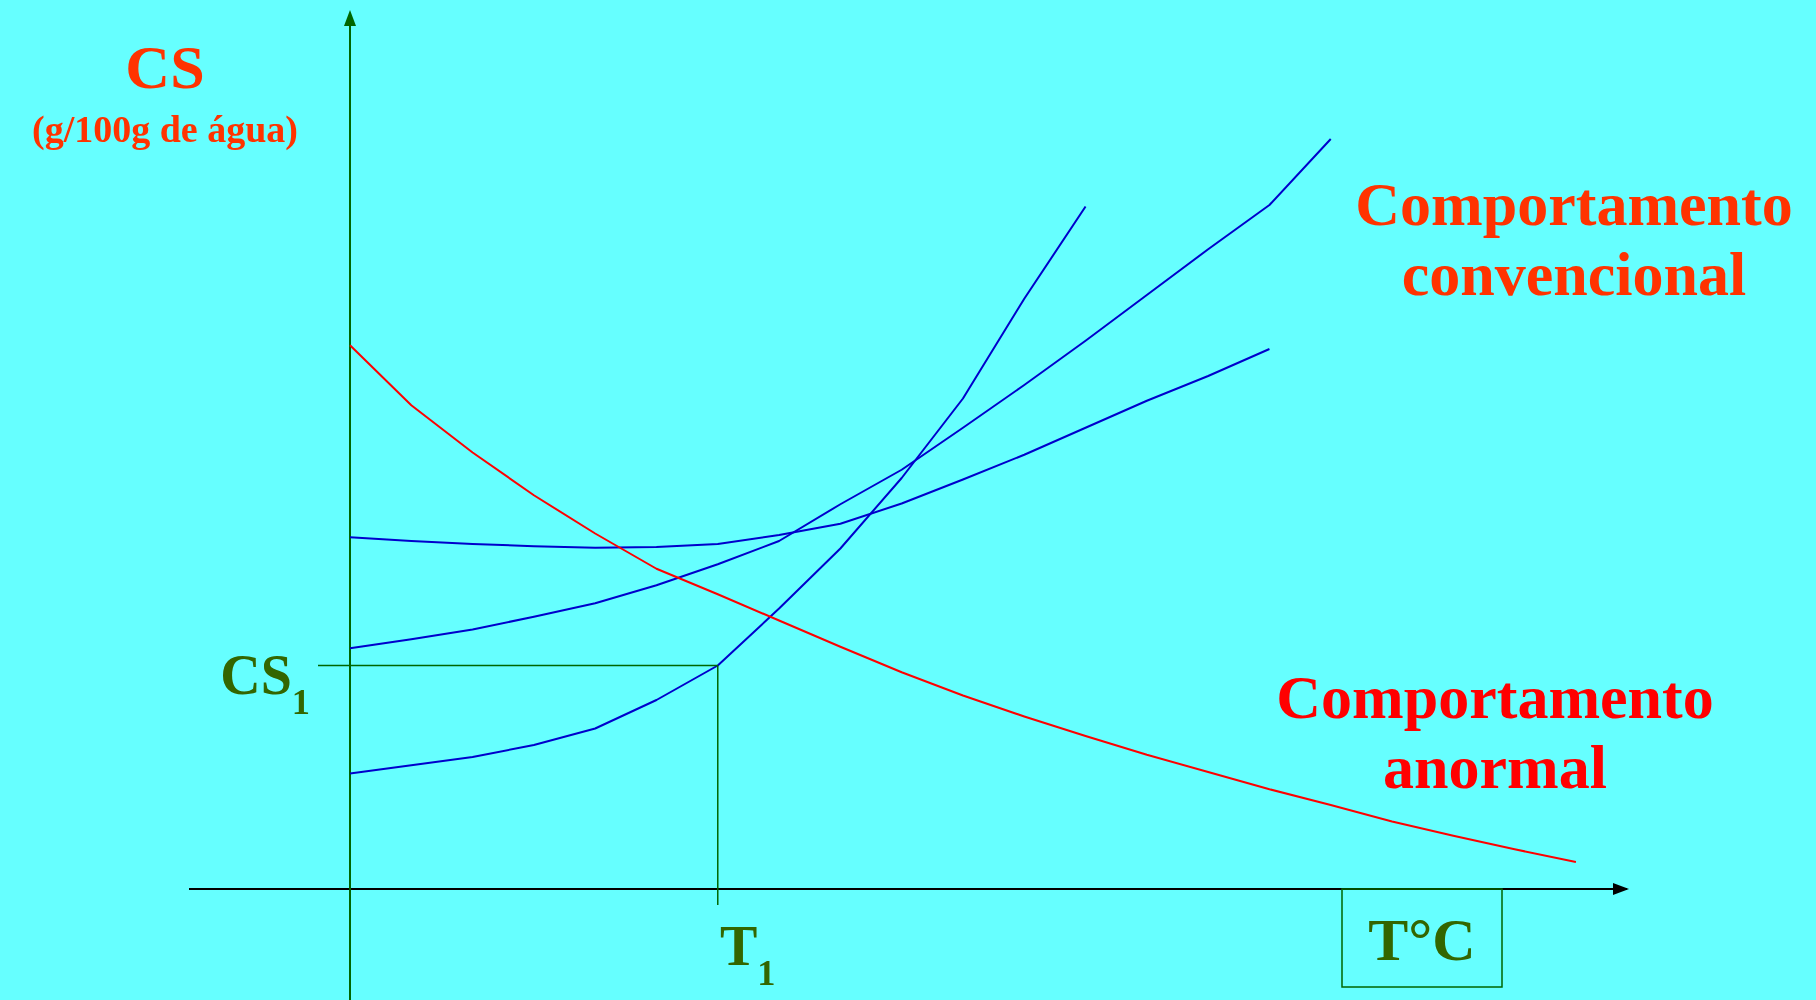  What do you see at coordinates (1422, 940) in the screenshot?
I see `x-axis-title: T°C` at bounding box center [1422, 940].